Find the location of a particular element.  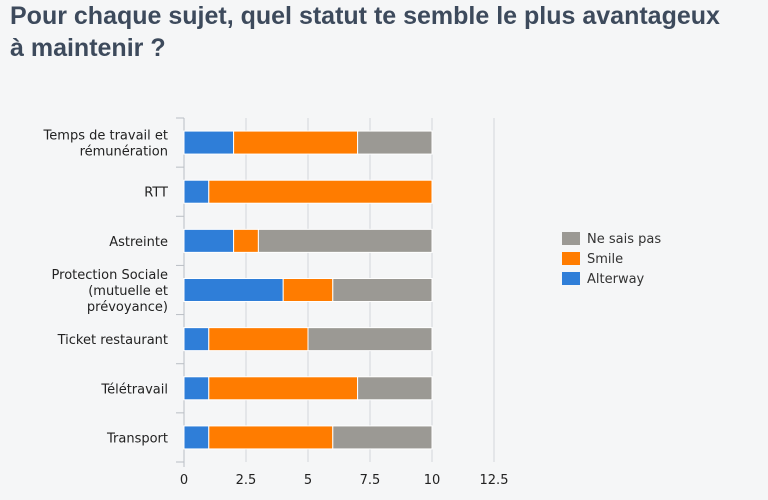

category-label: Temps de travail et rémunération is located at coordinates (105, 144).